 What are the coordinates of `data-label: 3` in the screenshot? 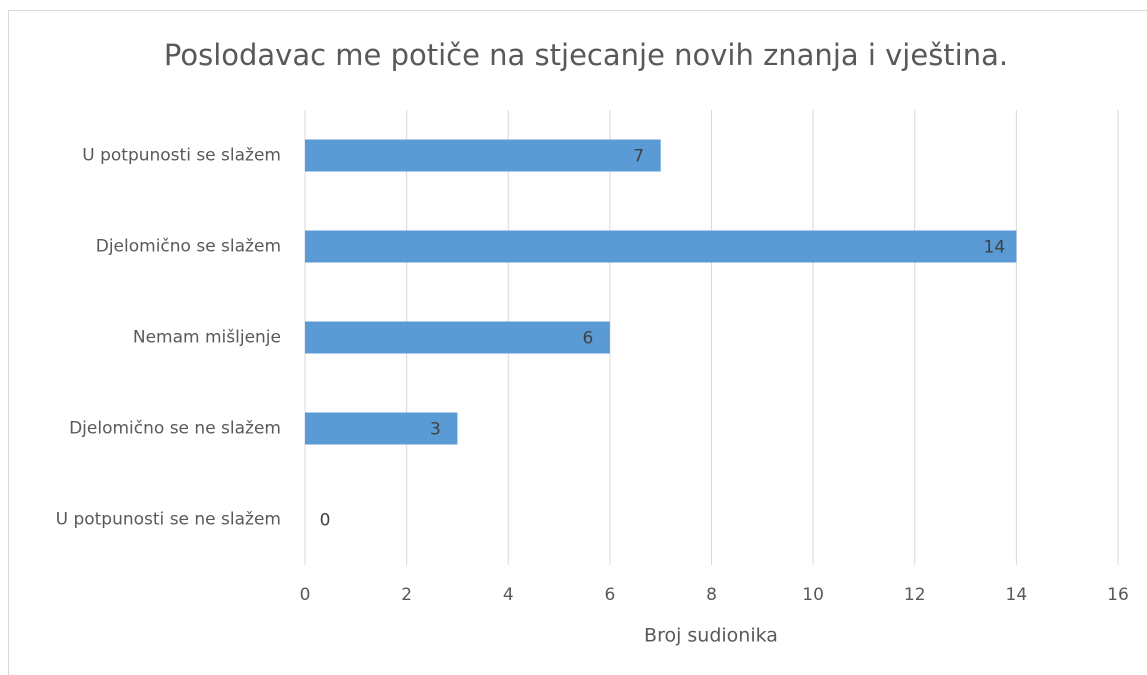 It's located at (435, 430).